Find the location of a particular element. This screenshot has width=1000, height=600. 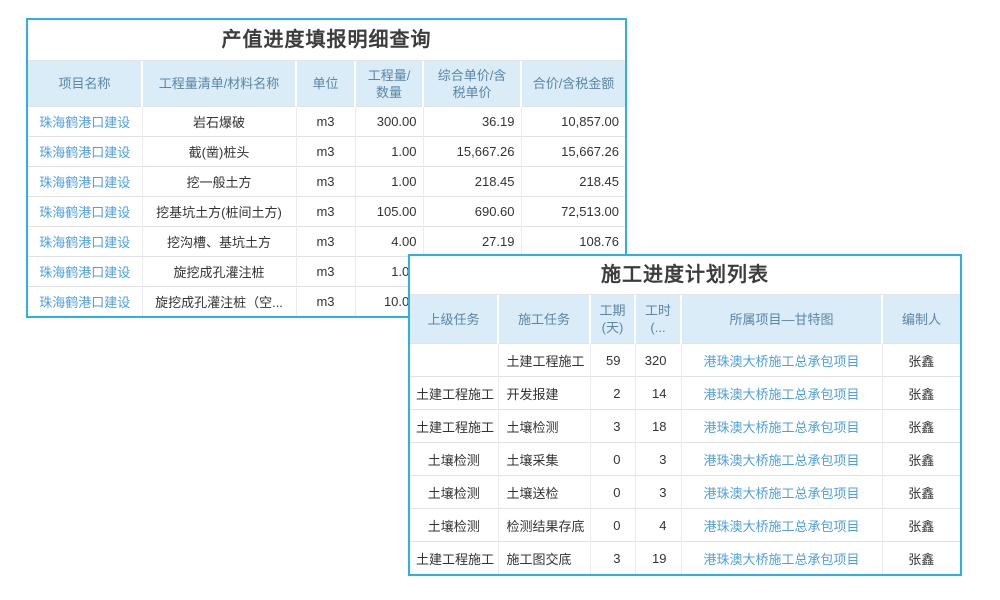

table-row: 土壤检测 土壤送检 0 3 港珠澳大桥施工总承包项目 张鑫 is located at coordinates (685, 492).